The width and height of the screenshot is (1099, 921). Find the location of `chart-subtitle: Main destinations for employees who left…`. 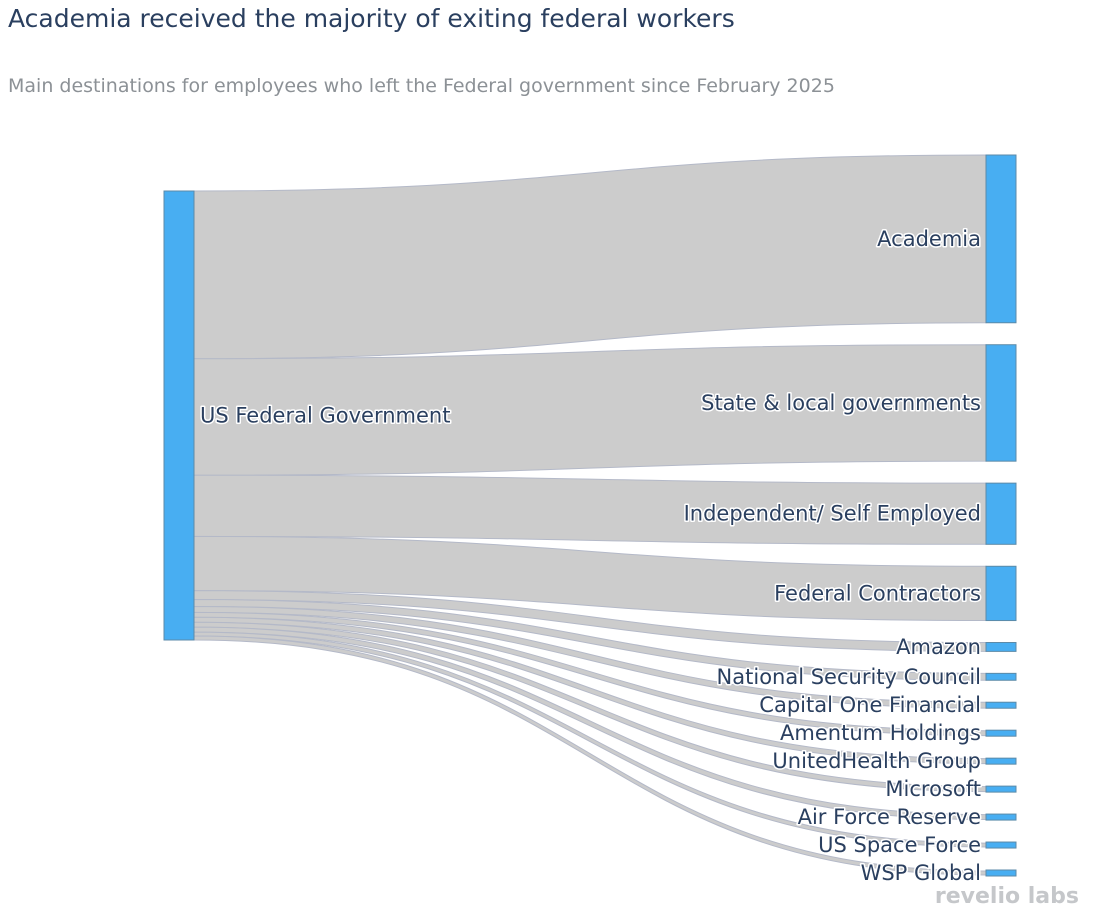

chart-subtitle: Main destinations for employees who left… is located at coordinates (421, 86).